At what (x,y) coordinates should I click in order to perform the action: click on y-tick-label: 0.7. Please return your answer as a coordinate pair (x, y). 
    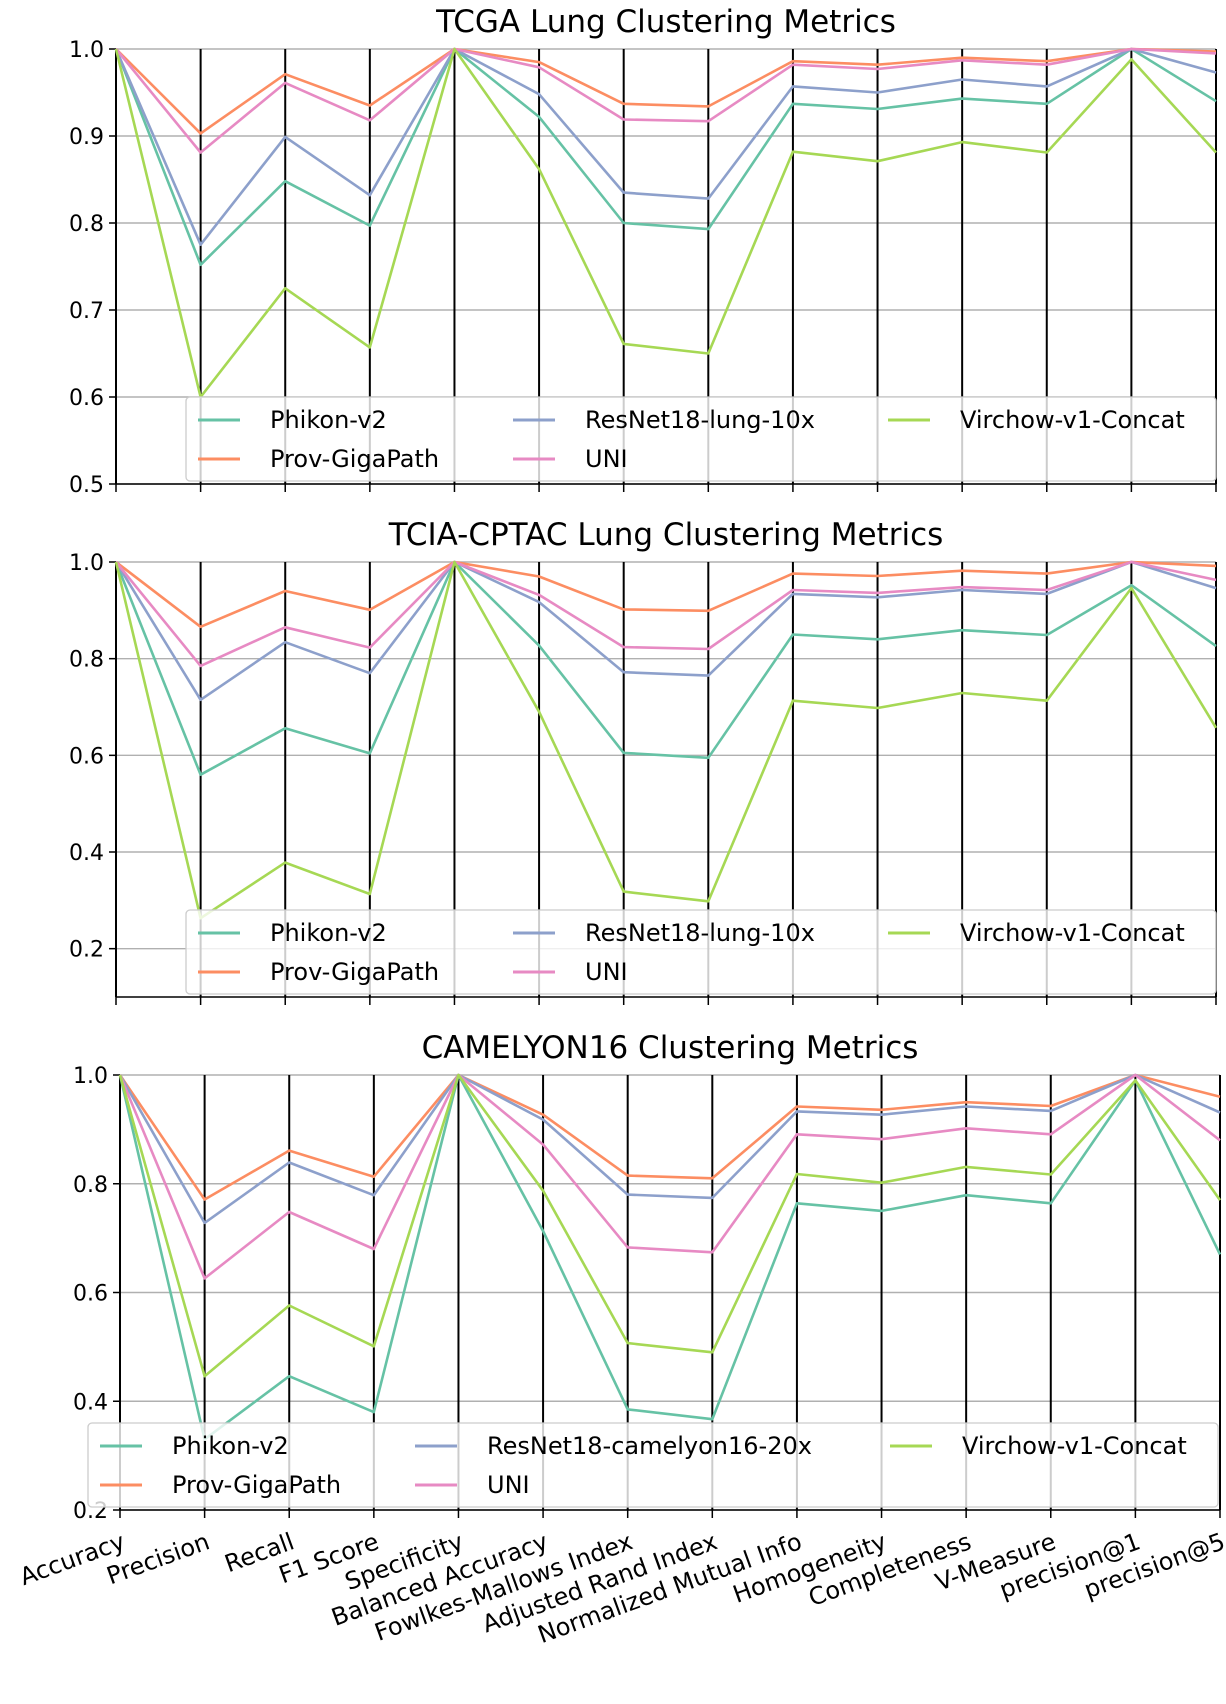
    Looking at the image, I should click on (86, 311).